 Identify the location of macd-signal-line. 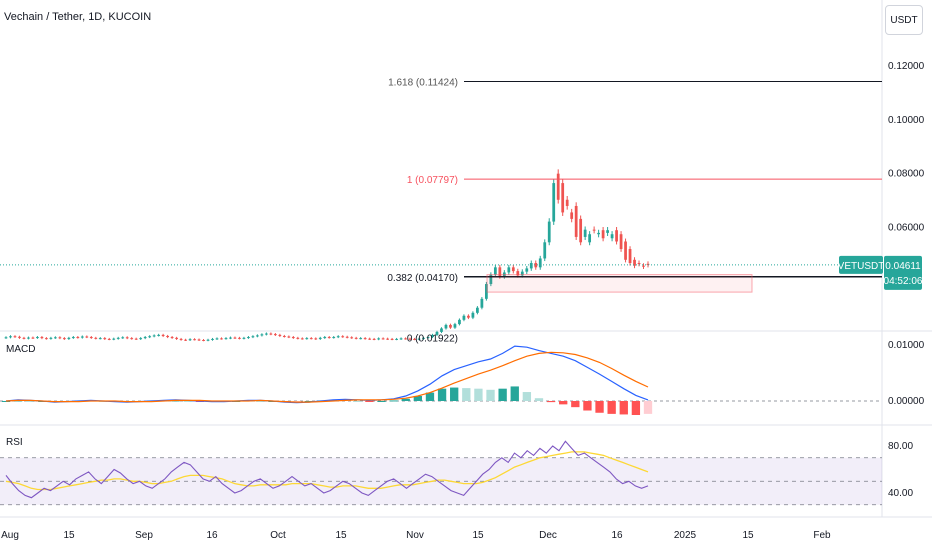
(327, 377).